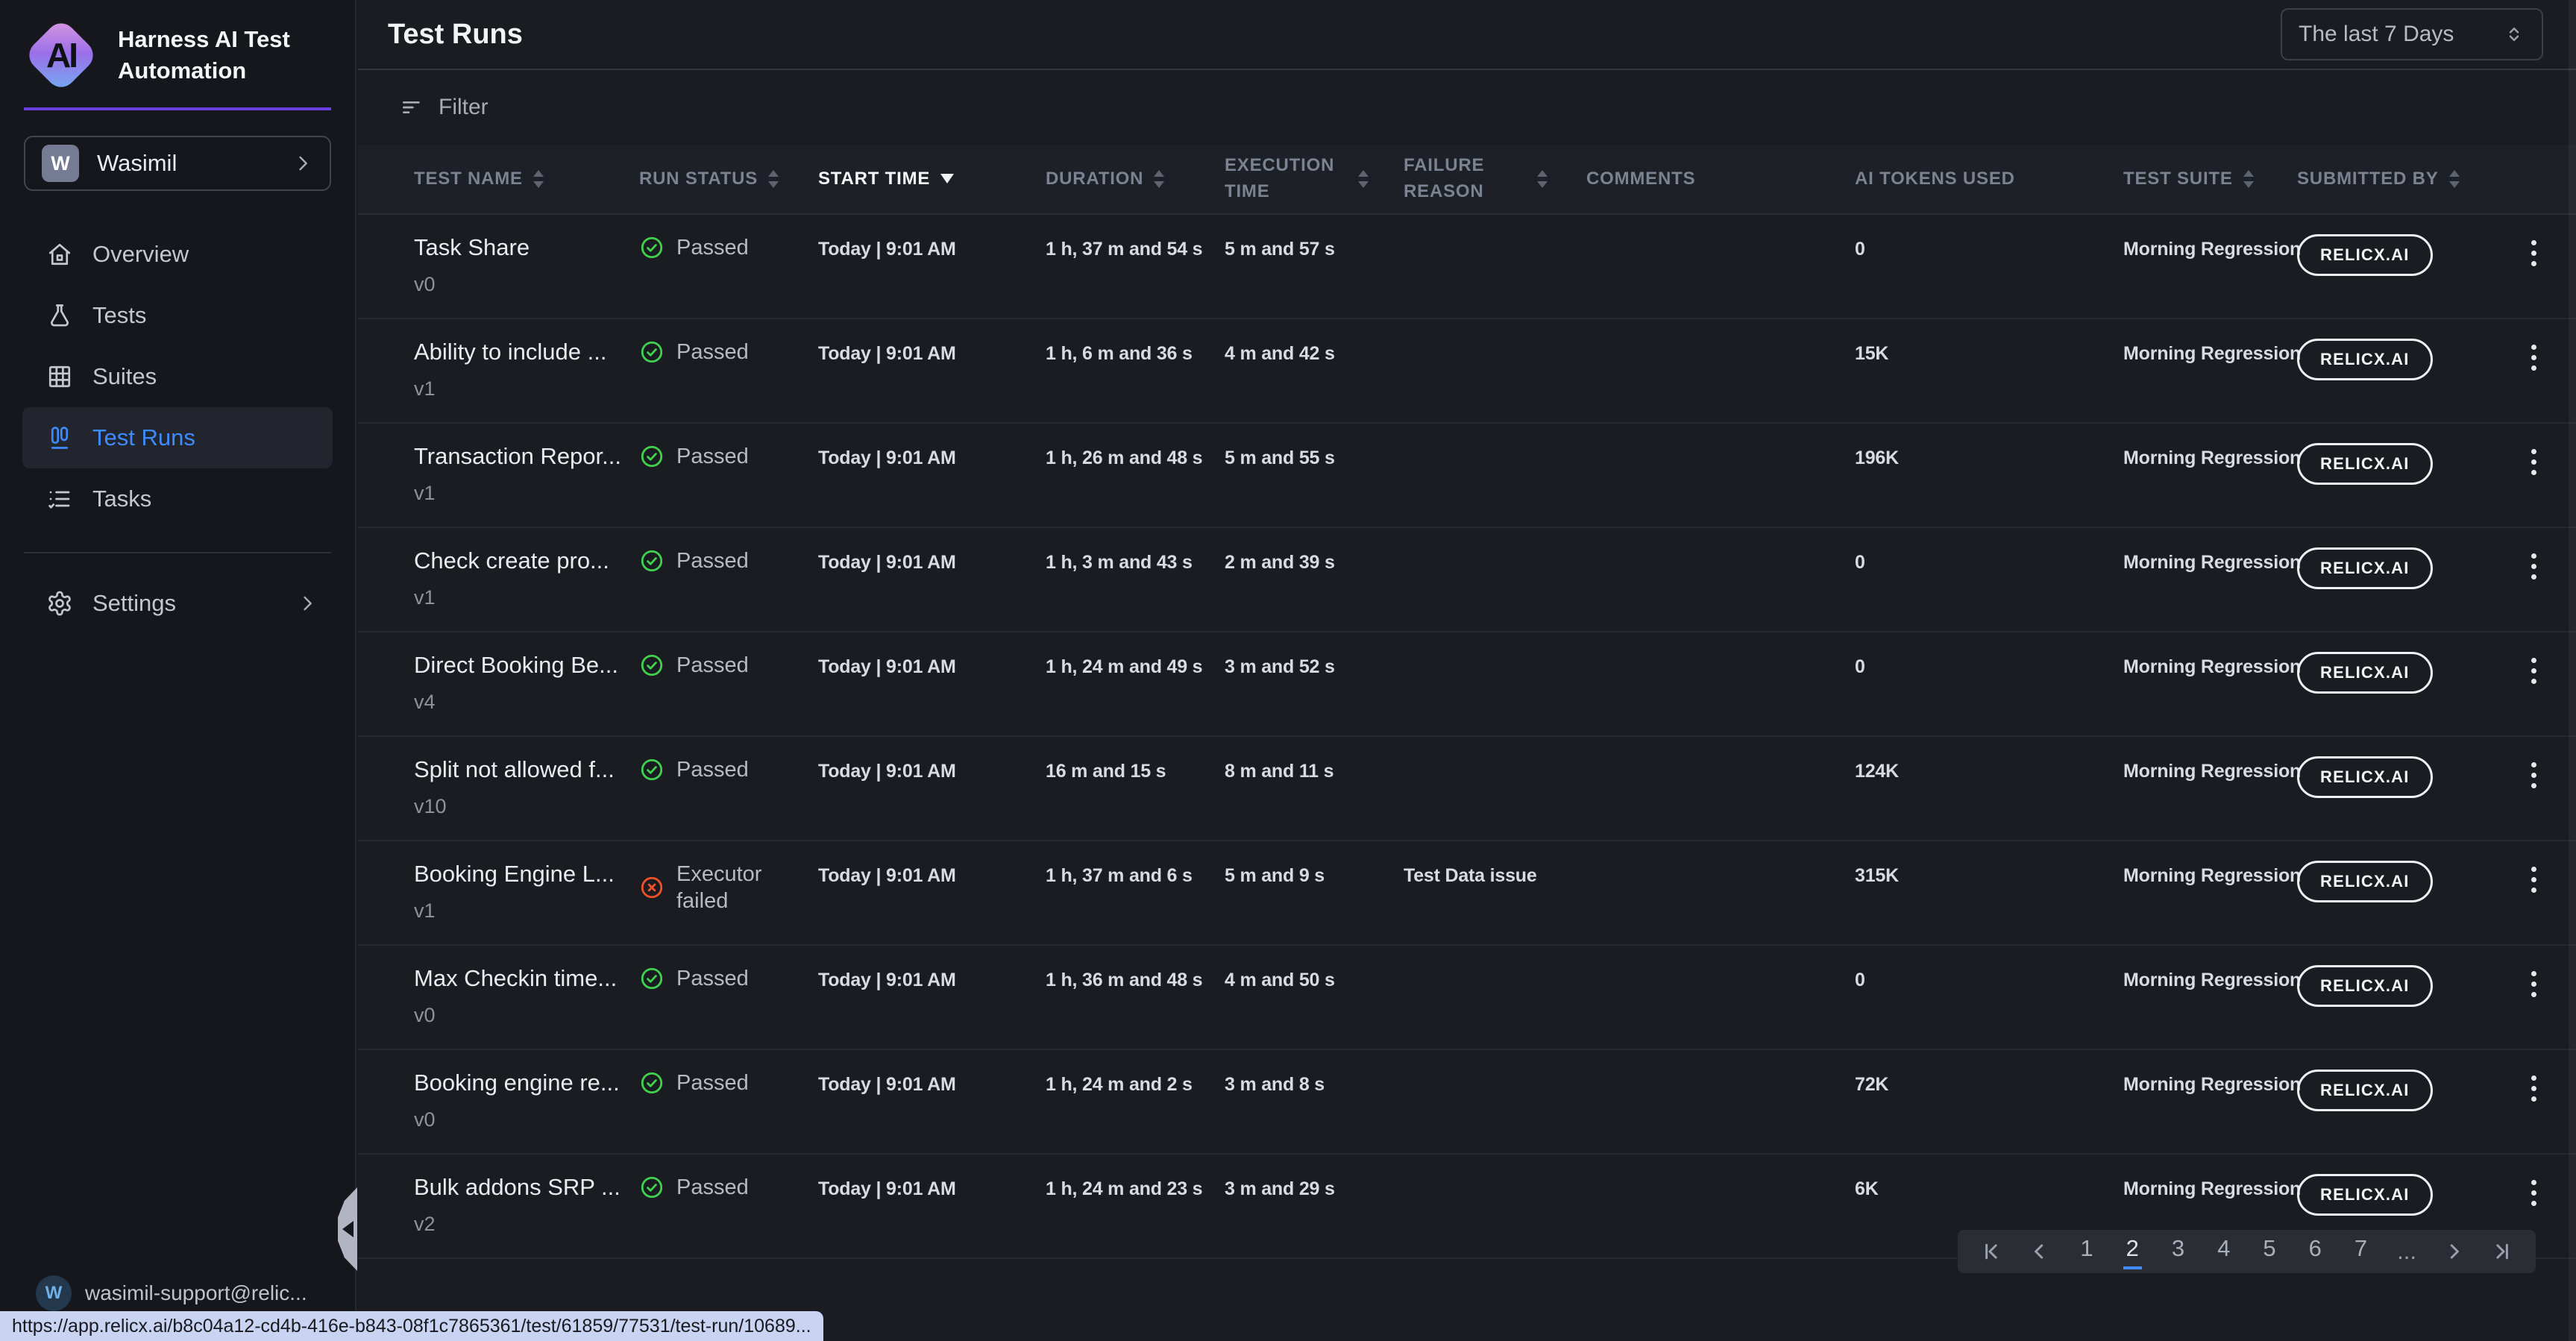  What do you see at coordinates (60, 437) in the screenshot?
I see `test-runs-icon` at bounding box center [60, 437].